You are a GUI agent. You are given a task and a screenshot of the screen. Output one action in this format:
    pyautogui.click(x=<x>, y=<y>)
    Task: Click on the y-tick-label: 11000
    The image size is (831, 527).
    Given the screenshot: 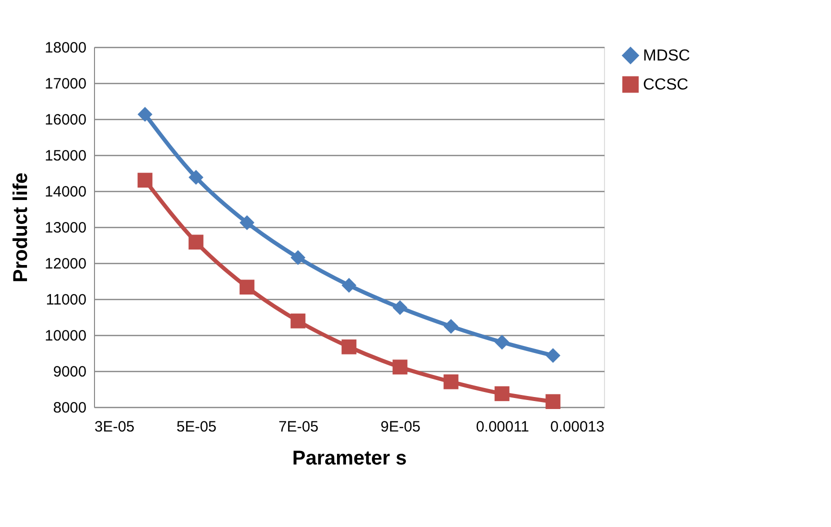 What is the action you would take?
    pyautogui.click(x=66, y=300)
    